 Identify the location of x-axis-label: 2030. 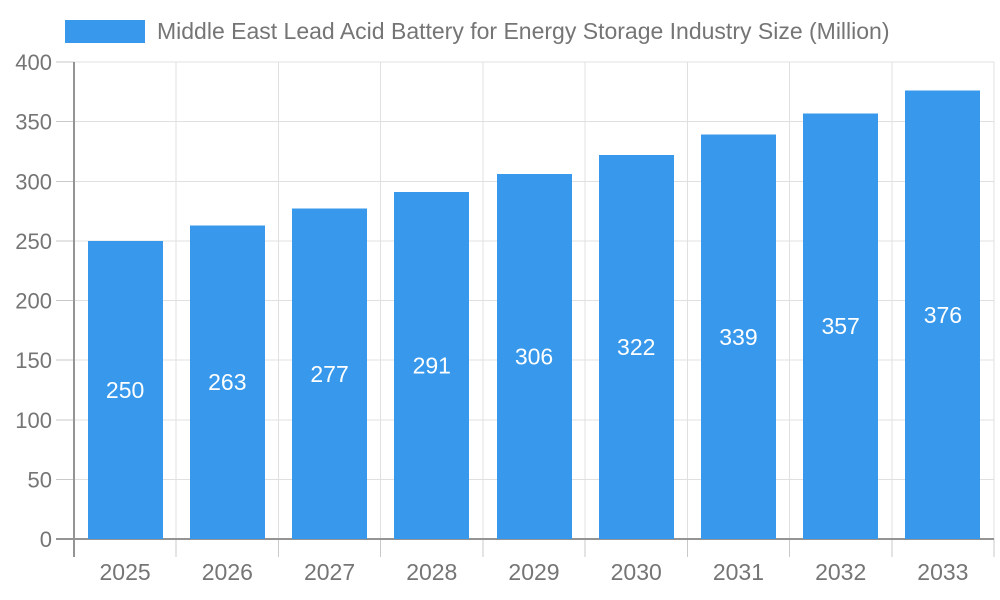
(636, 572).